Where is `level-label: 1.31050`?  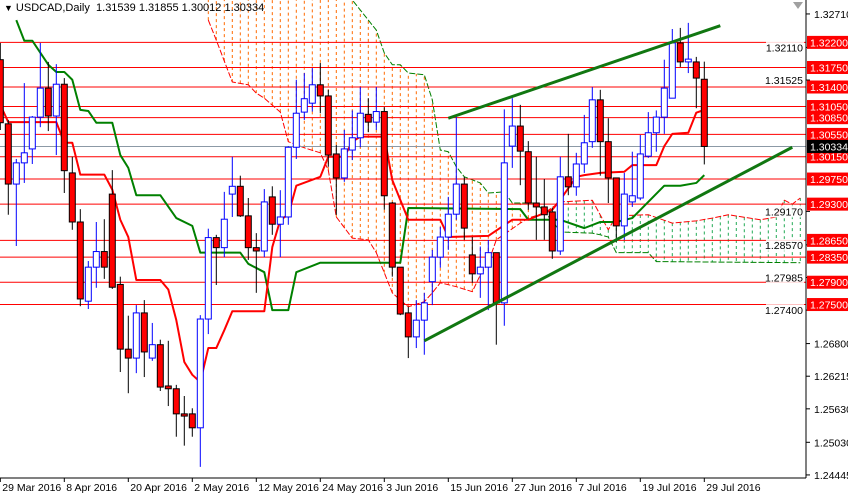 level-label: 1.31050 is located at coordinates (829, 108).